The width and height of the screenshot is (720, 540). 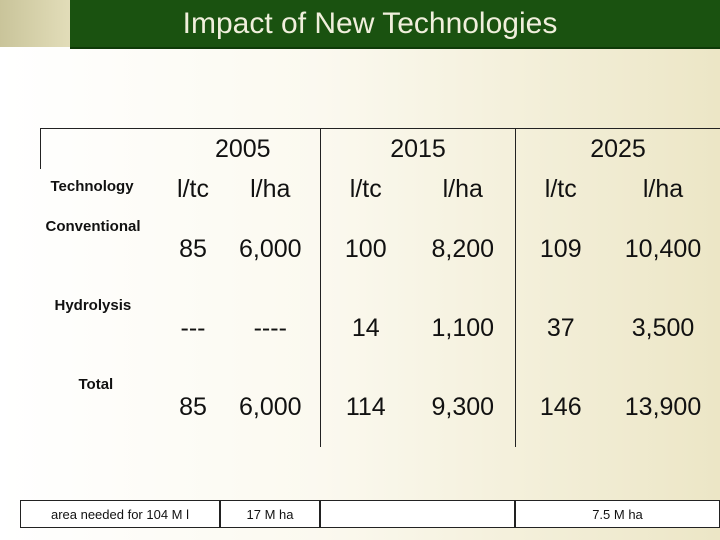 What do you see at coordinates (663, 407) in the screenshot?
I see `cell-2025-lha: 13,900` at bounding box center [663, 407].